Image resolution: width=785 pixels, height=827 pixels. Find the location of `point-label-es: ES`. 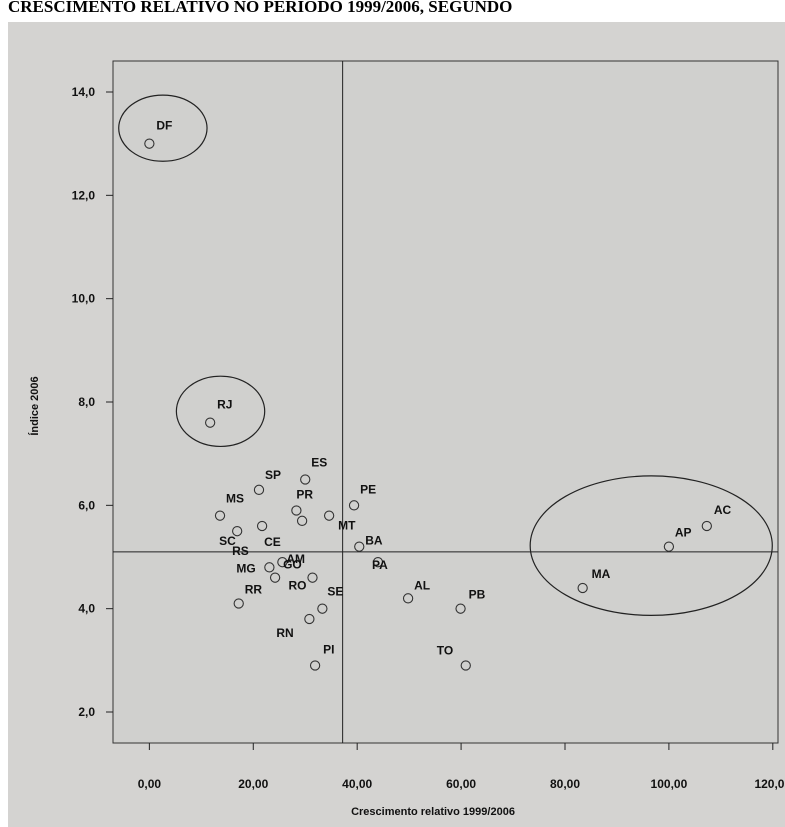

point-label-es: ES is located at coordinates (319, 463).